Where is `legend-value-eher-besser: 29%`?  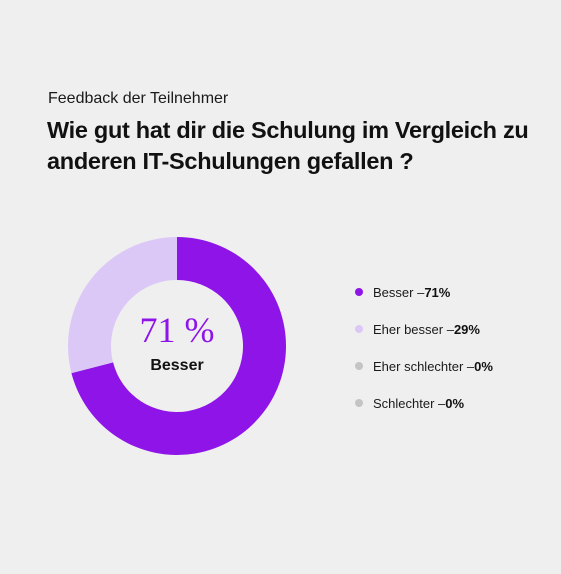
legend-value-eher-besser: 29% is located at coordinates (466, 329).